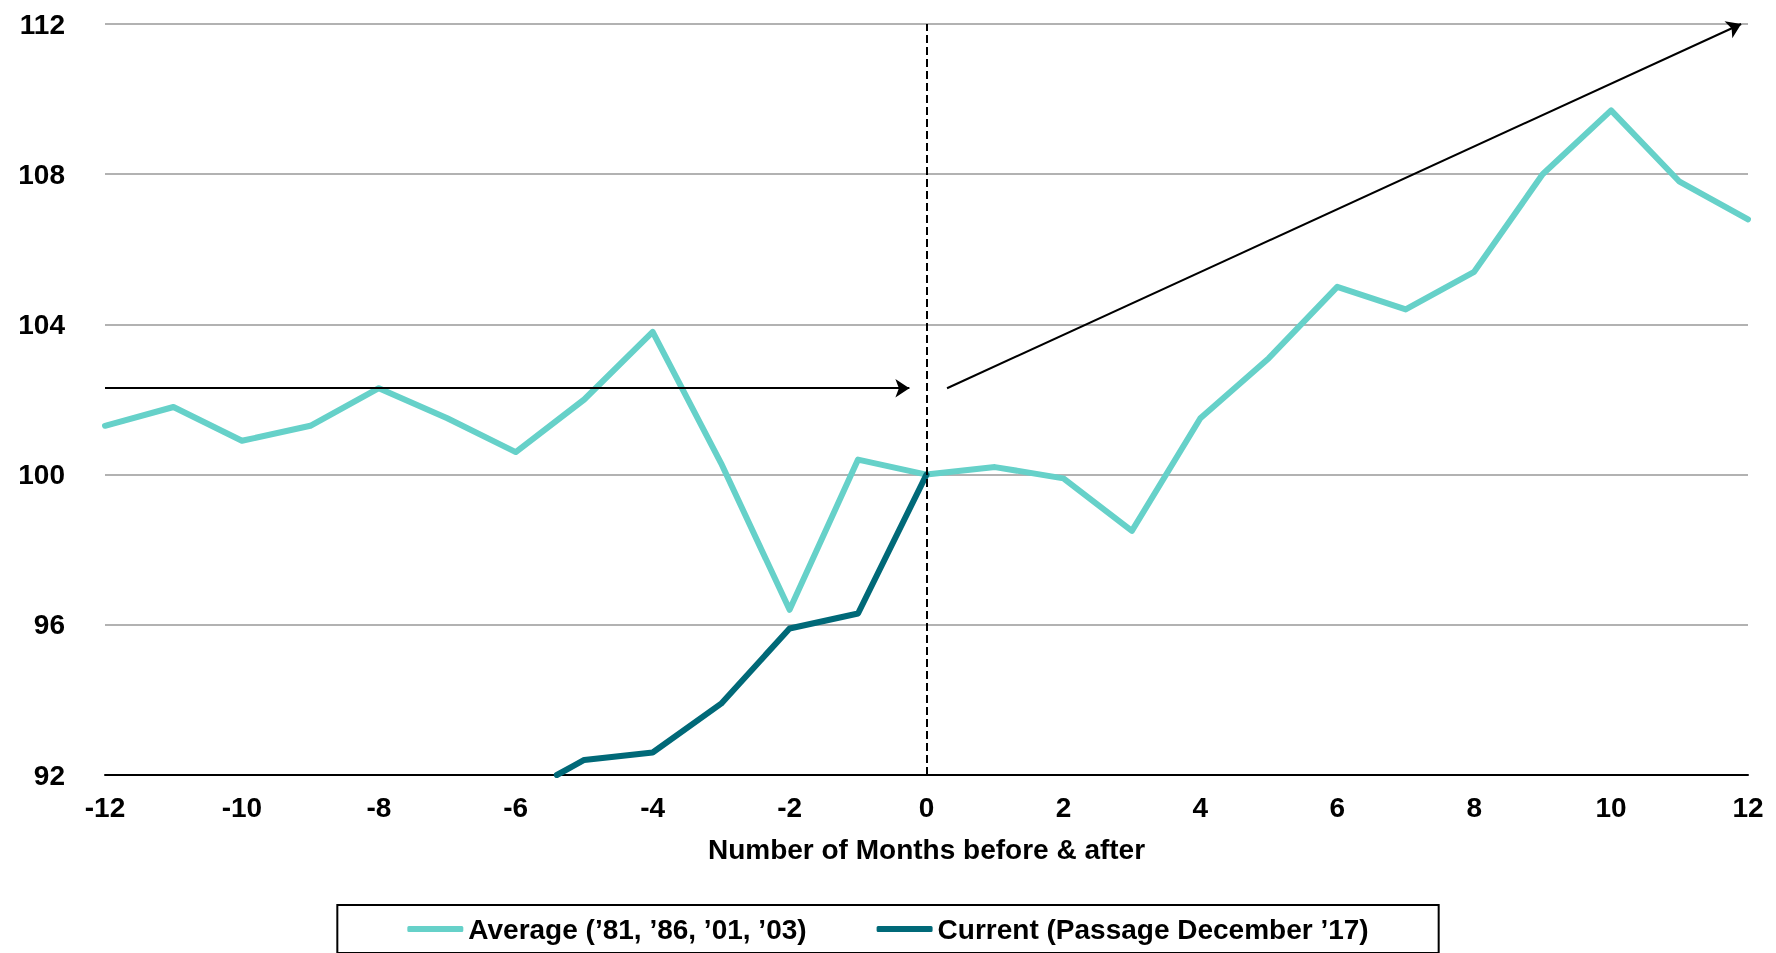  Describe the element at coordinates (516, 807) in the screenshot. I see `x-tick-label: -6` at that location.